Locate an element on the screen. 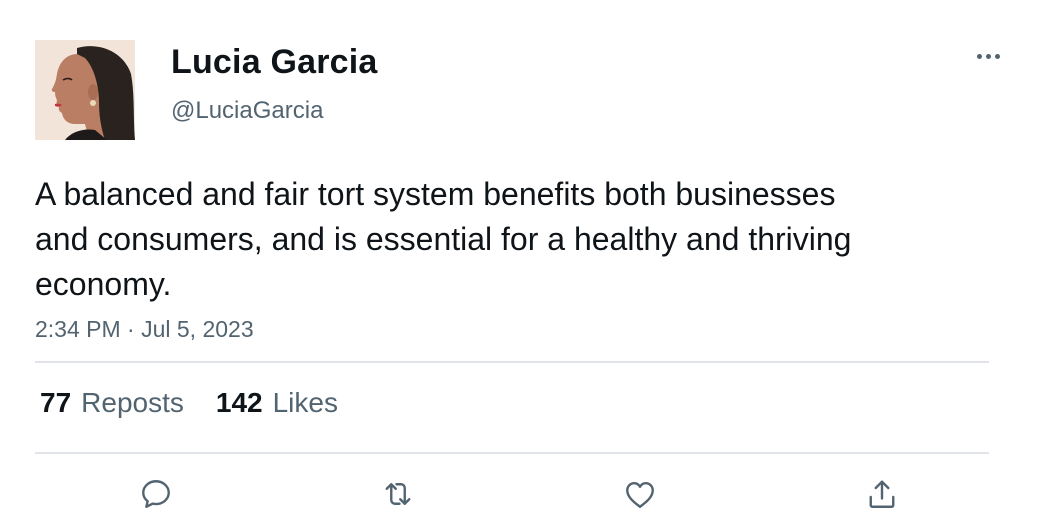 This screenshot has height=525, width=1050. share-button is located at coordinates (882, 494).